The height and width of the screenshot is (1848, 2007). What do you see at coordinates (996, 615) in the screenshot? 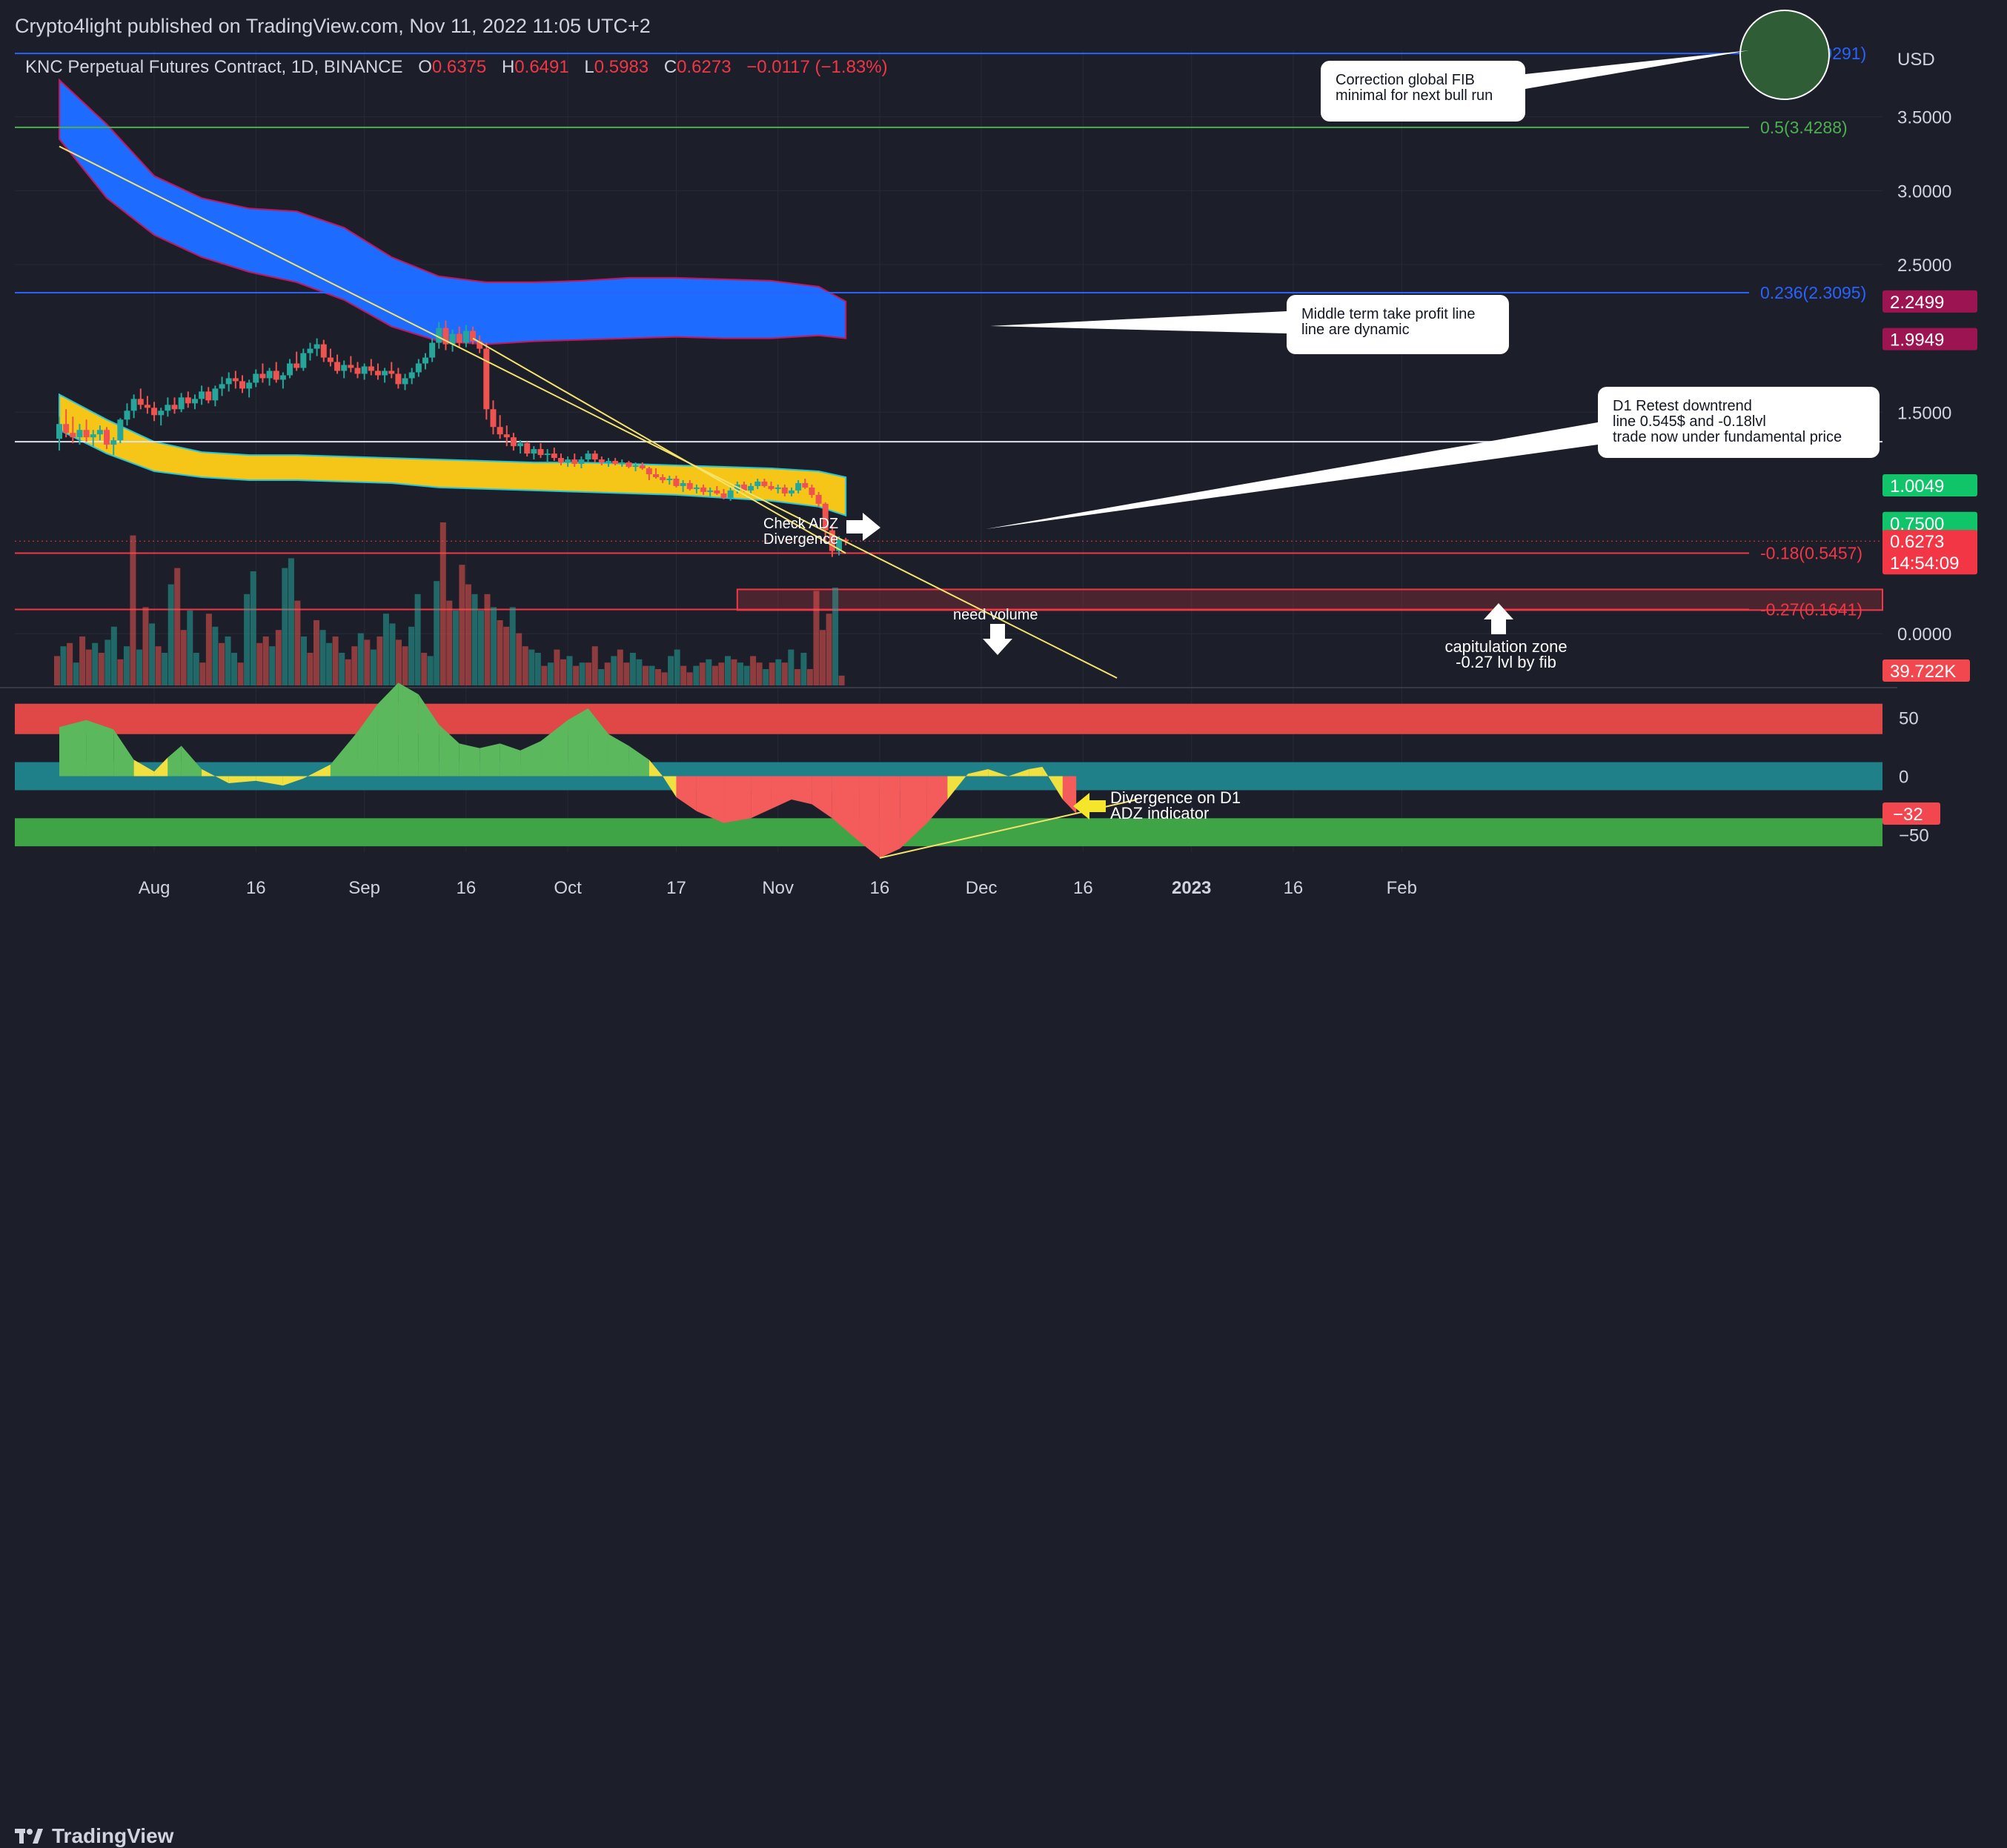
I see `need-volume-label: need volume` at bounding box center [996, 615].